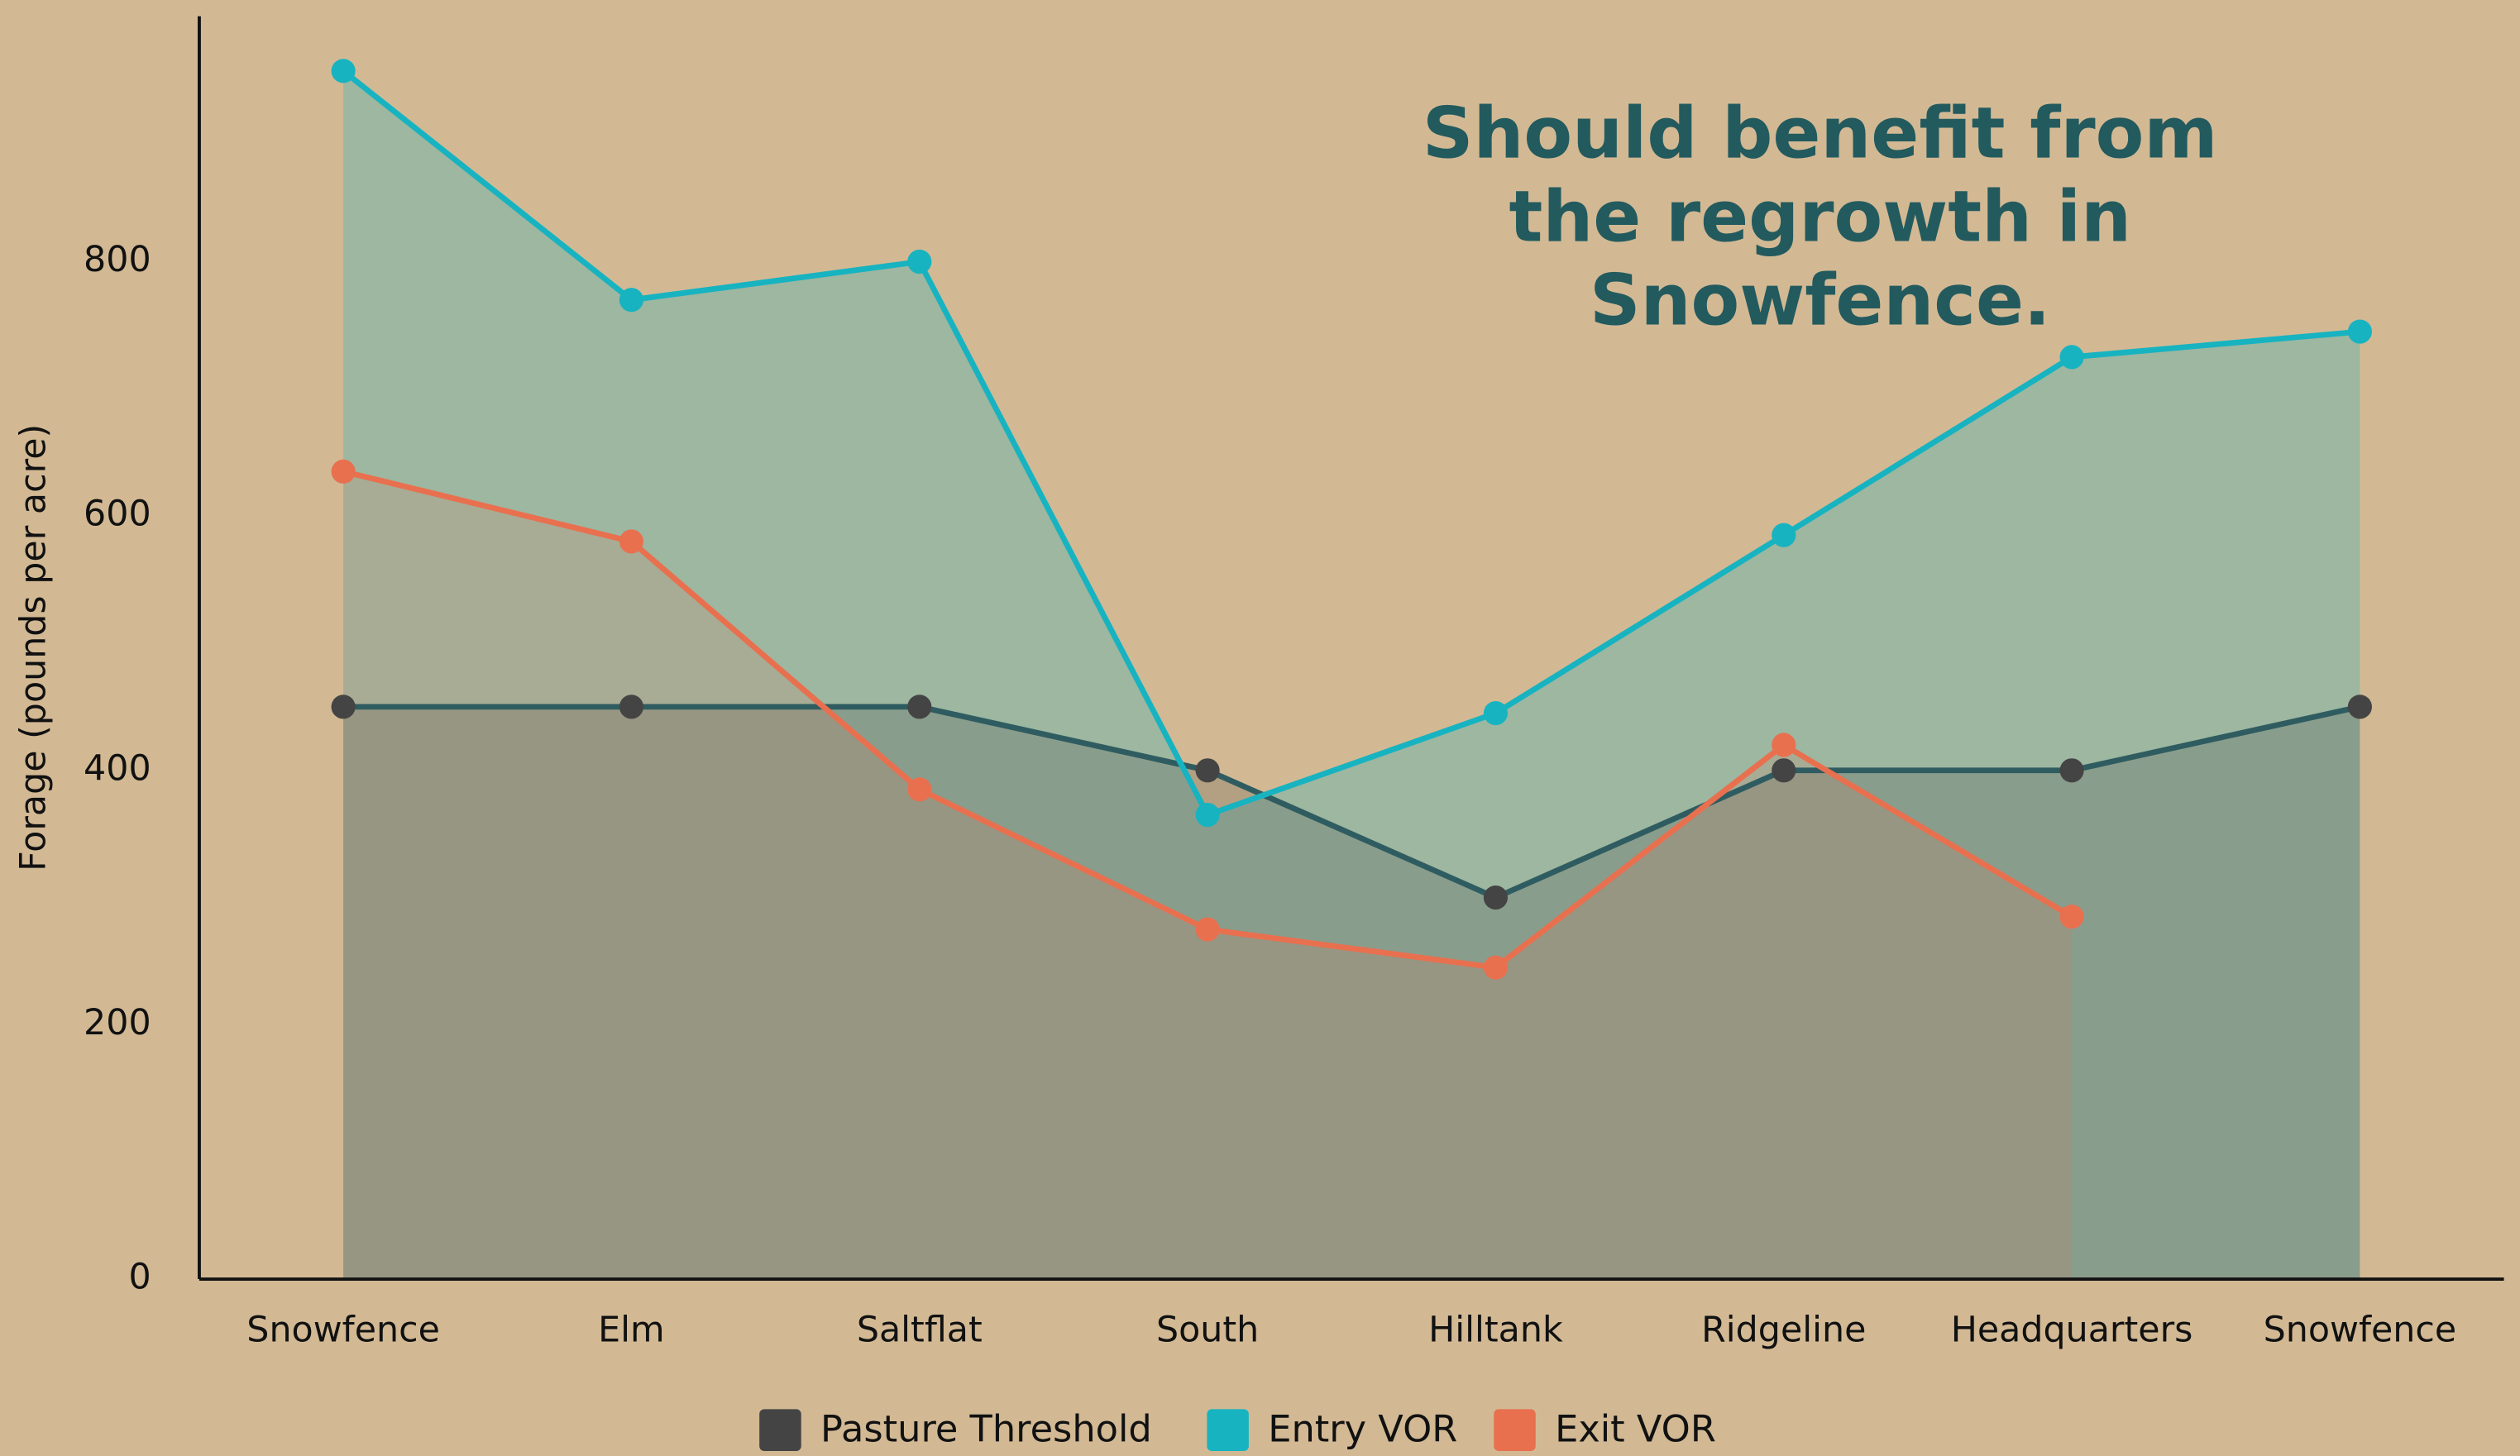 The image size is (2520, 1456). Describe the element at coordinates (117, 259) in the screenshot. I see `y-tick-label: 800` at that location.